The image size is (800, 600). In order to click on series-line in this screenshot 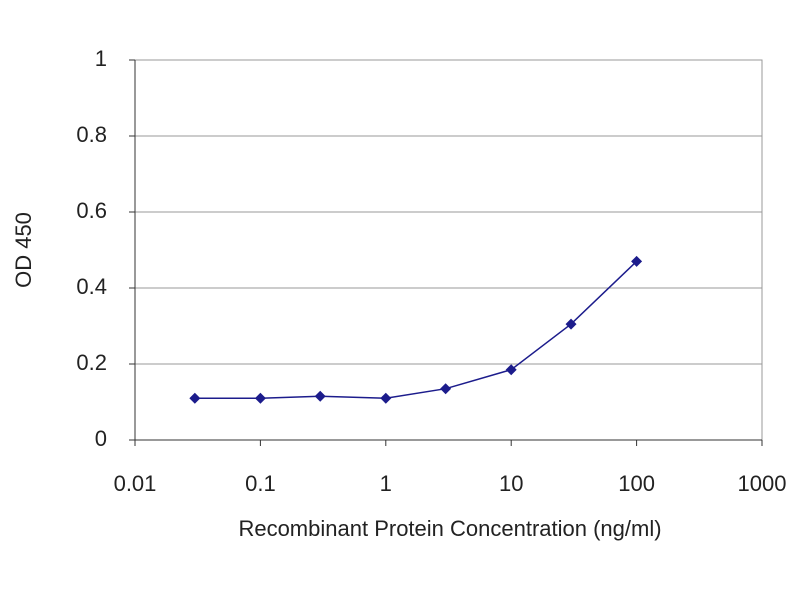, I will do `click(416, 329)`.